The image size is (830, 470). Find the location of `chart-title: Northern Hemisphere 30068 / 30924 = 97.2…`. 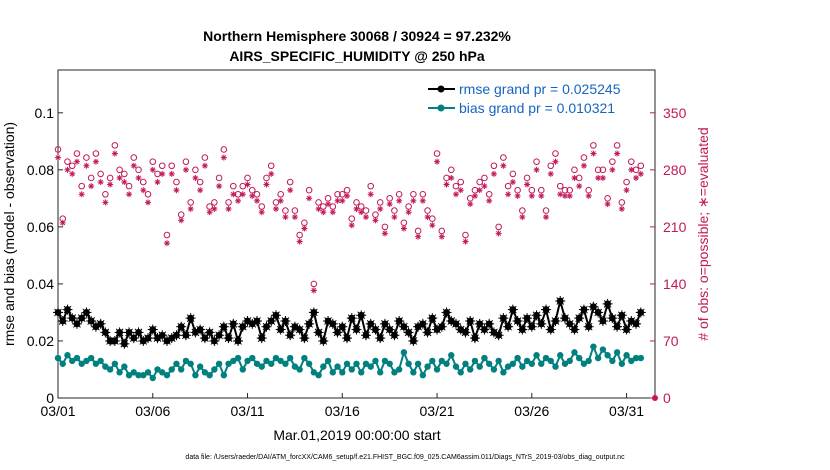

chart-title: Northern Hemisphere 30068 / 30924 = 97.2… is located at coordinates (357, 36).